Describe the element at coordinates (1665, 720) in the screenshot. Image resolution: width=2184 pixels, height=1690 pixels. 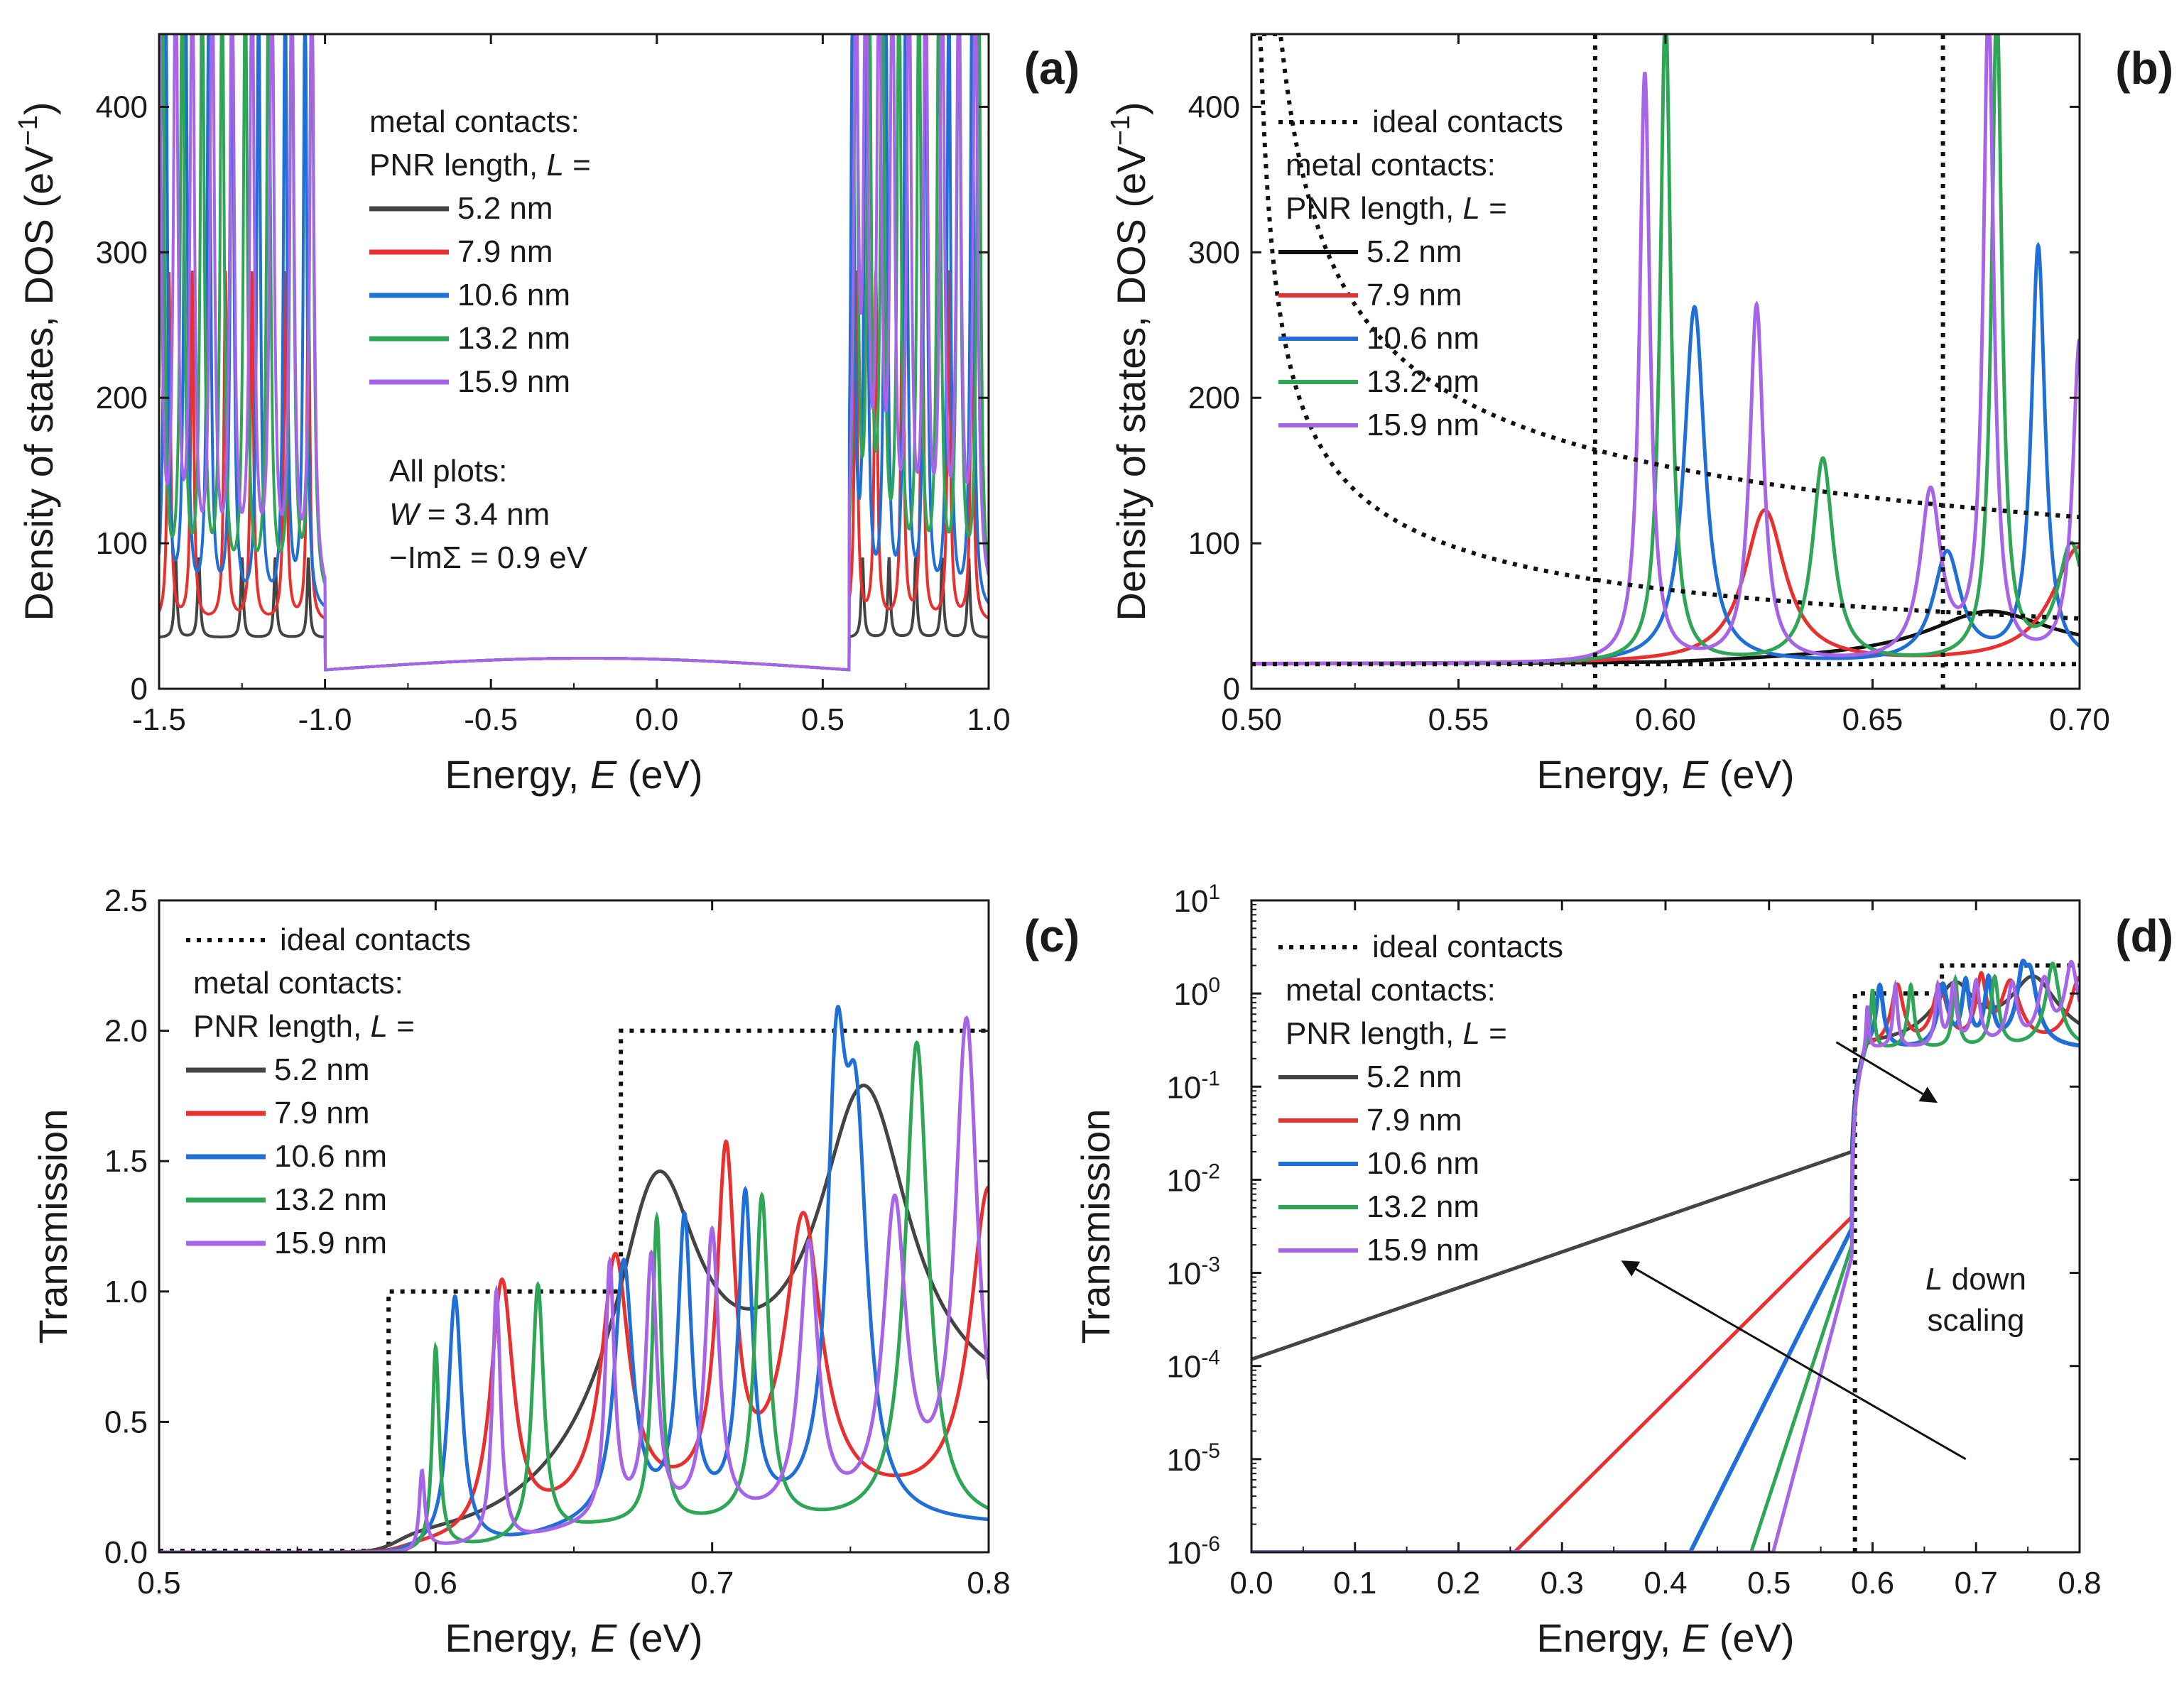
I see `x-tick-label: 0.60` at that location.